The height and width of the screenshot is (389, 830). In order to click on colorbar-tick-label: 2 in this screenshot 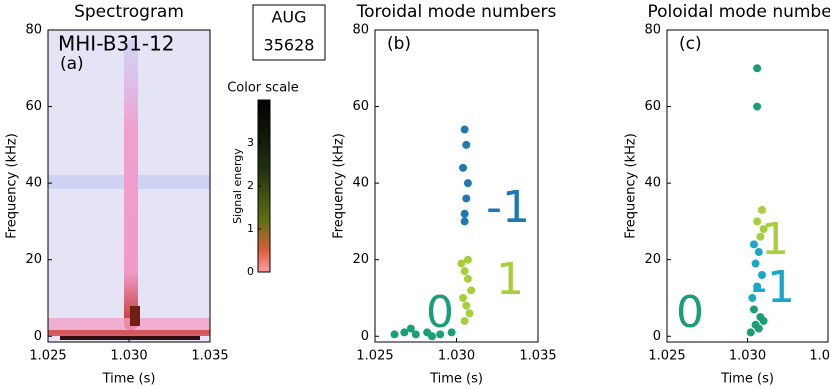, I will do `click(250, 185)`.